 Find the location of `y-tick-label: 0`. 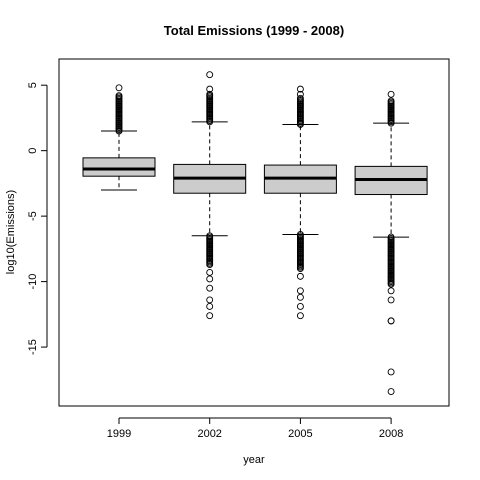

y-tick-label: 0 is located at coordinates (33, 151).